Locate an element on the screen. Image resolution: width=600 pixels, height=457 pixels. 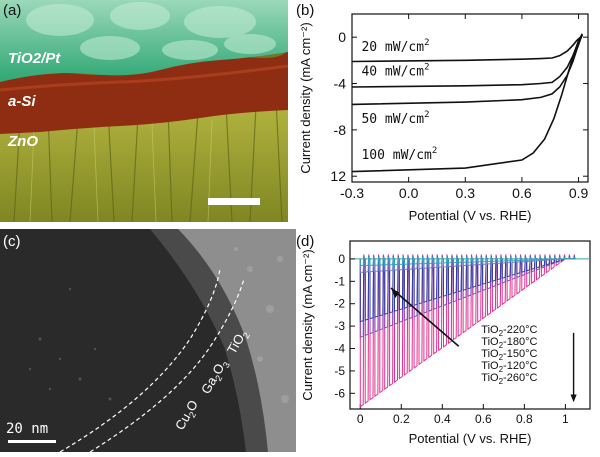
legend-suffix: -260°C is located at coordinates (520, 378).